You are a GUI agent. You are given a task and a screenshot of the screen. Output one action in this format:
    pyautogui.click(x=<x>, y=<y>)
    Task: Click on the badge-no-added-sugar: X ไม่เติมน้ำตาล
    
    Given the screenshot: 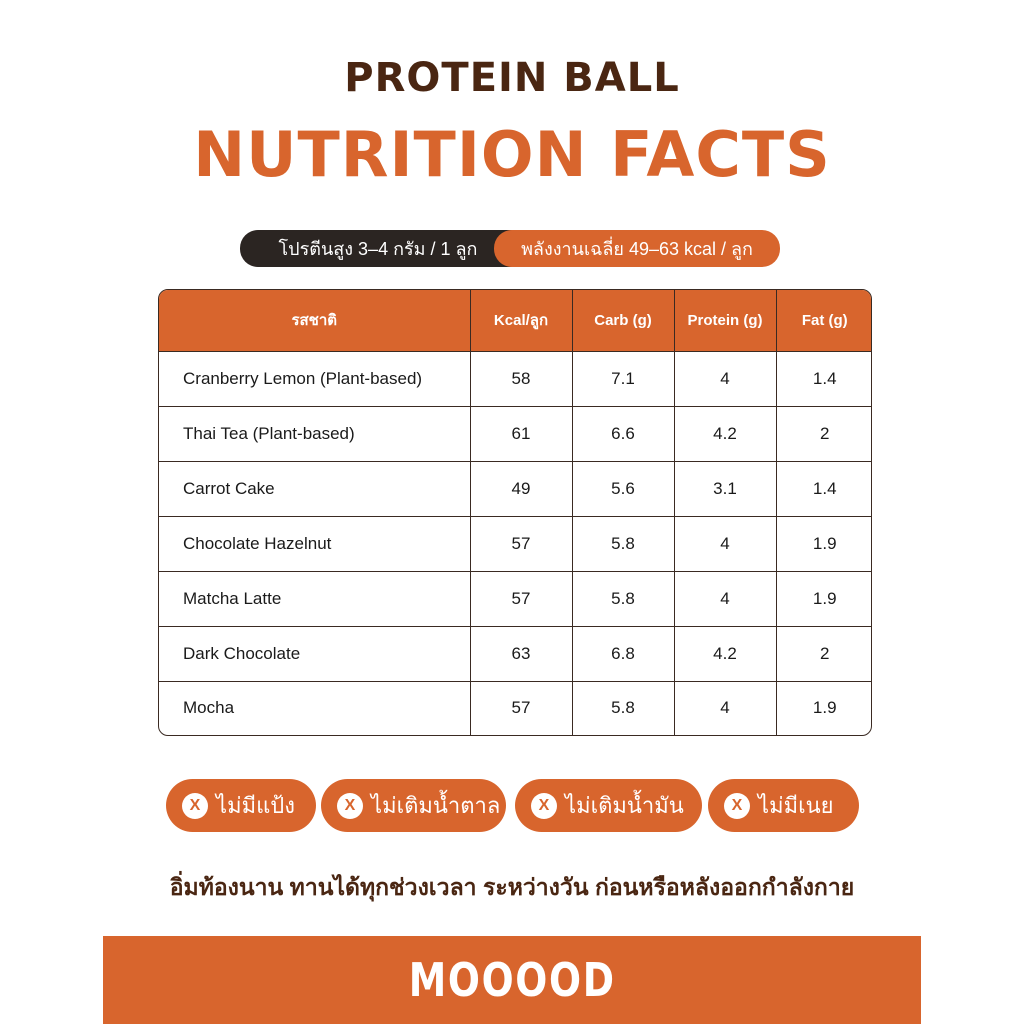 What is the action you would take?
    pyautogui.click(x=413, y=805)
    